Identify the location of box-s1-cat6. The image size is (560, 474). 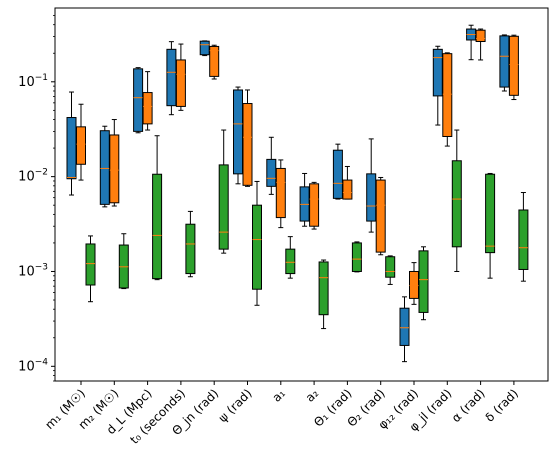
(271, 165).